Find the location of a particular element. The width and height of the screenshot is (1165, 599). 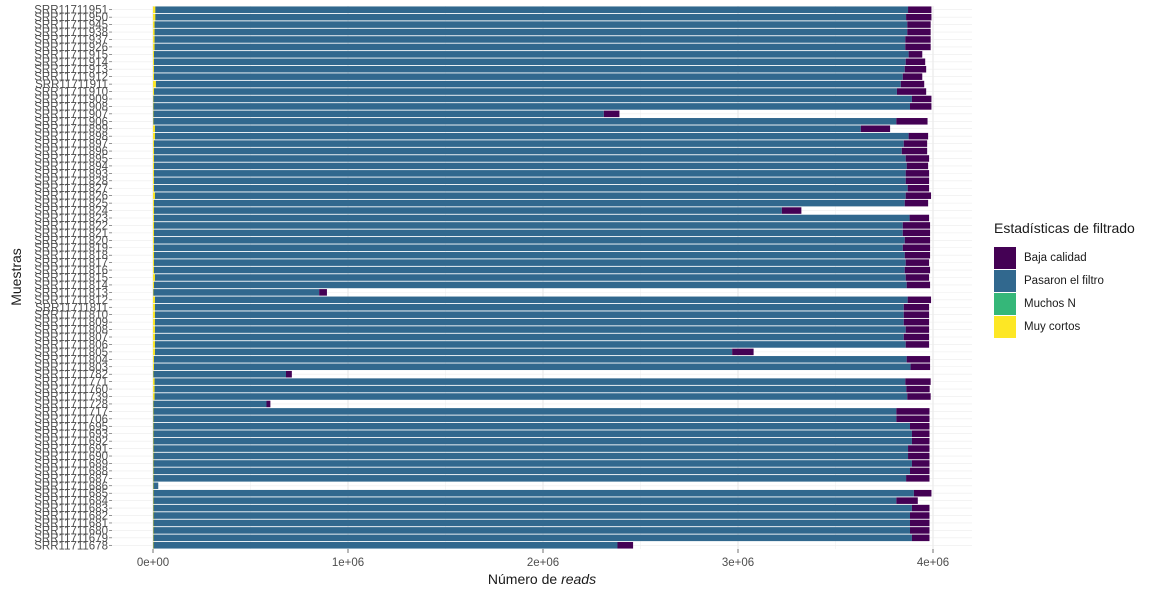

x-axis-title-prefix: Número de is located at coordinates (522, 579).